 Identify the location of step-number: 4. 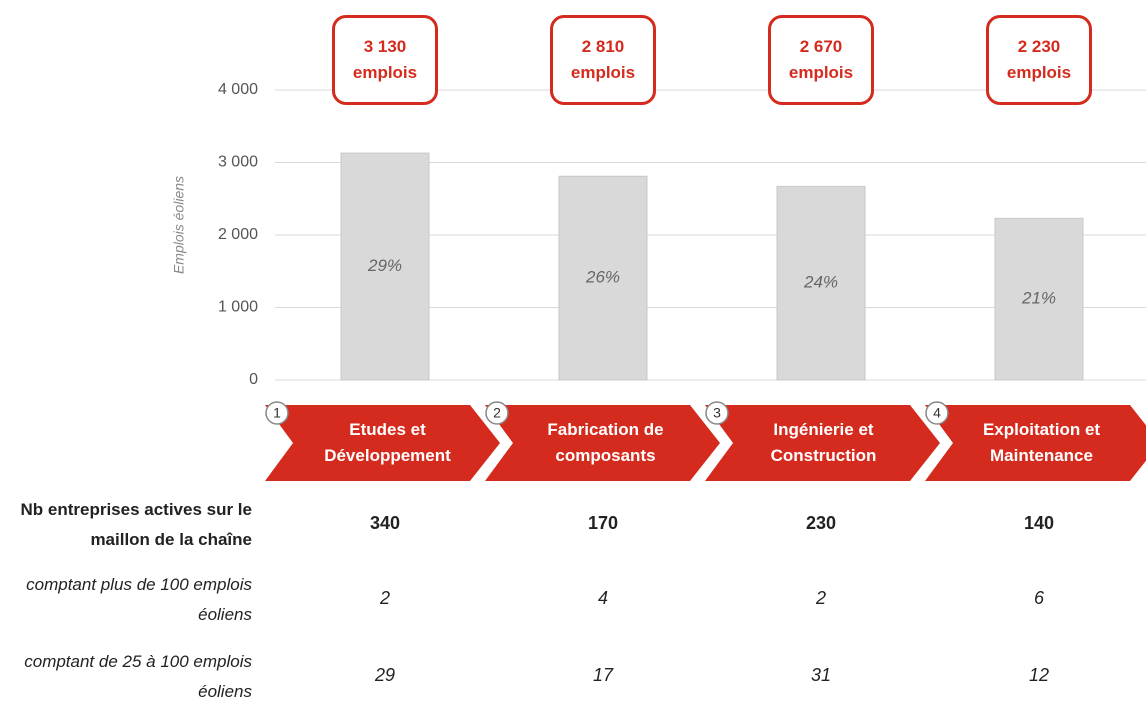
(937, 413).